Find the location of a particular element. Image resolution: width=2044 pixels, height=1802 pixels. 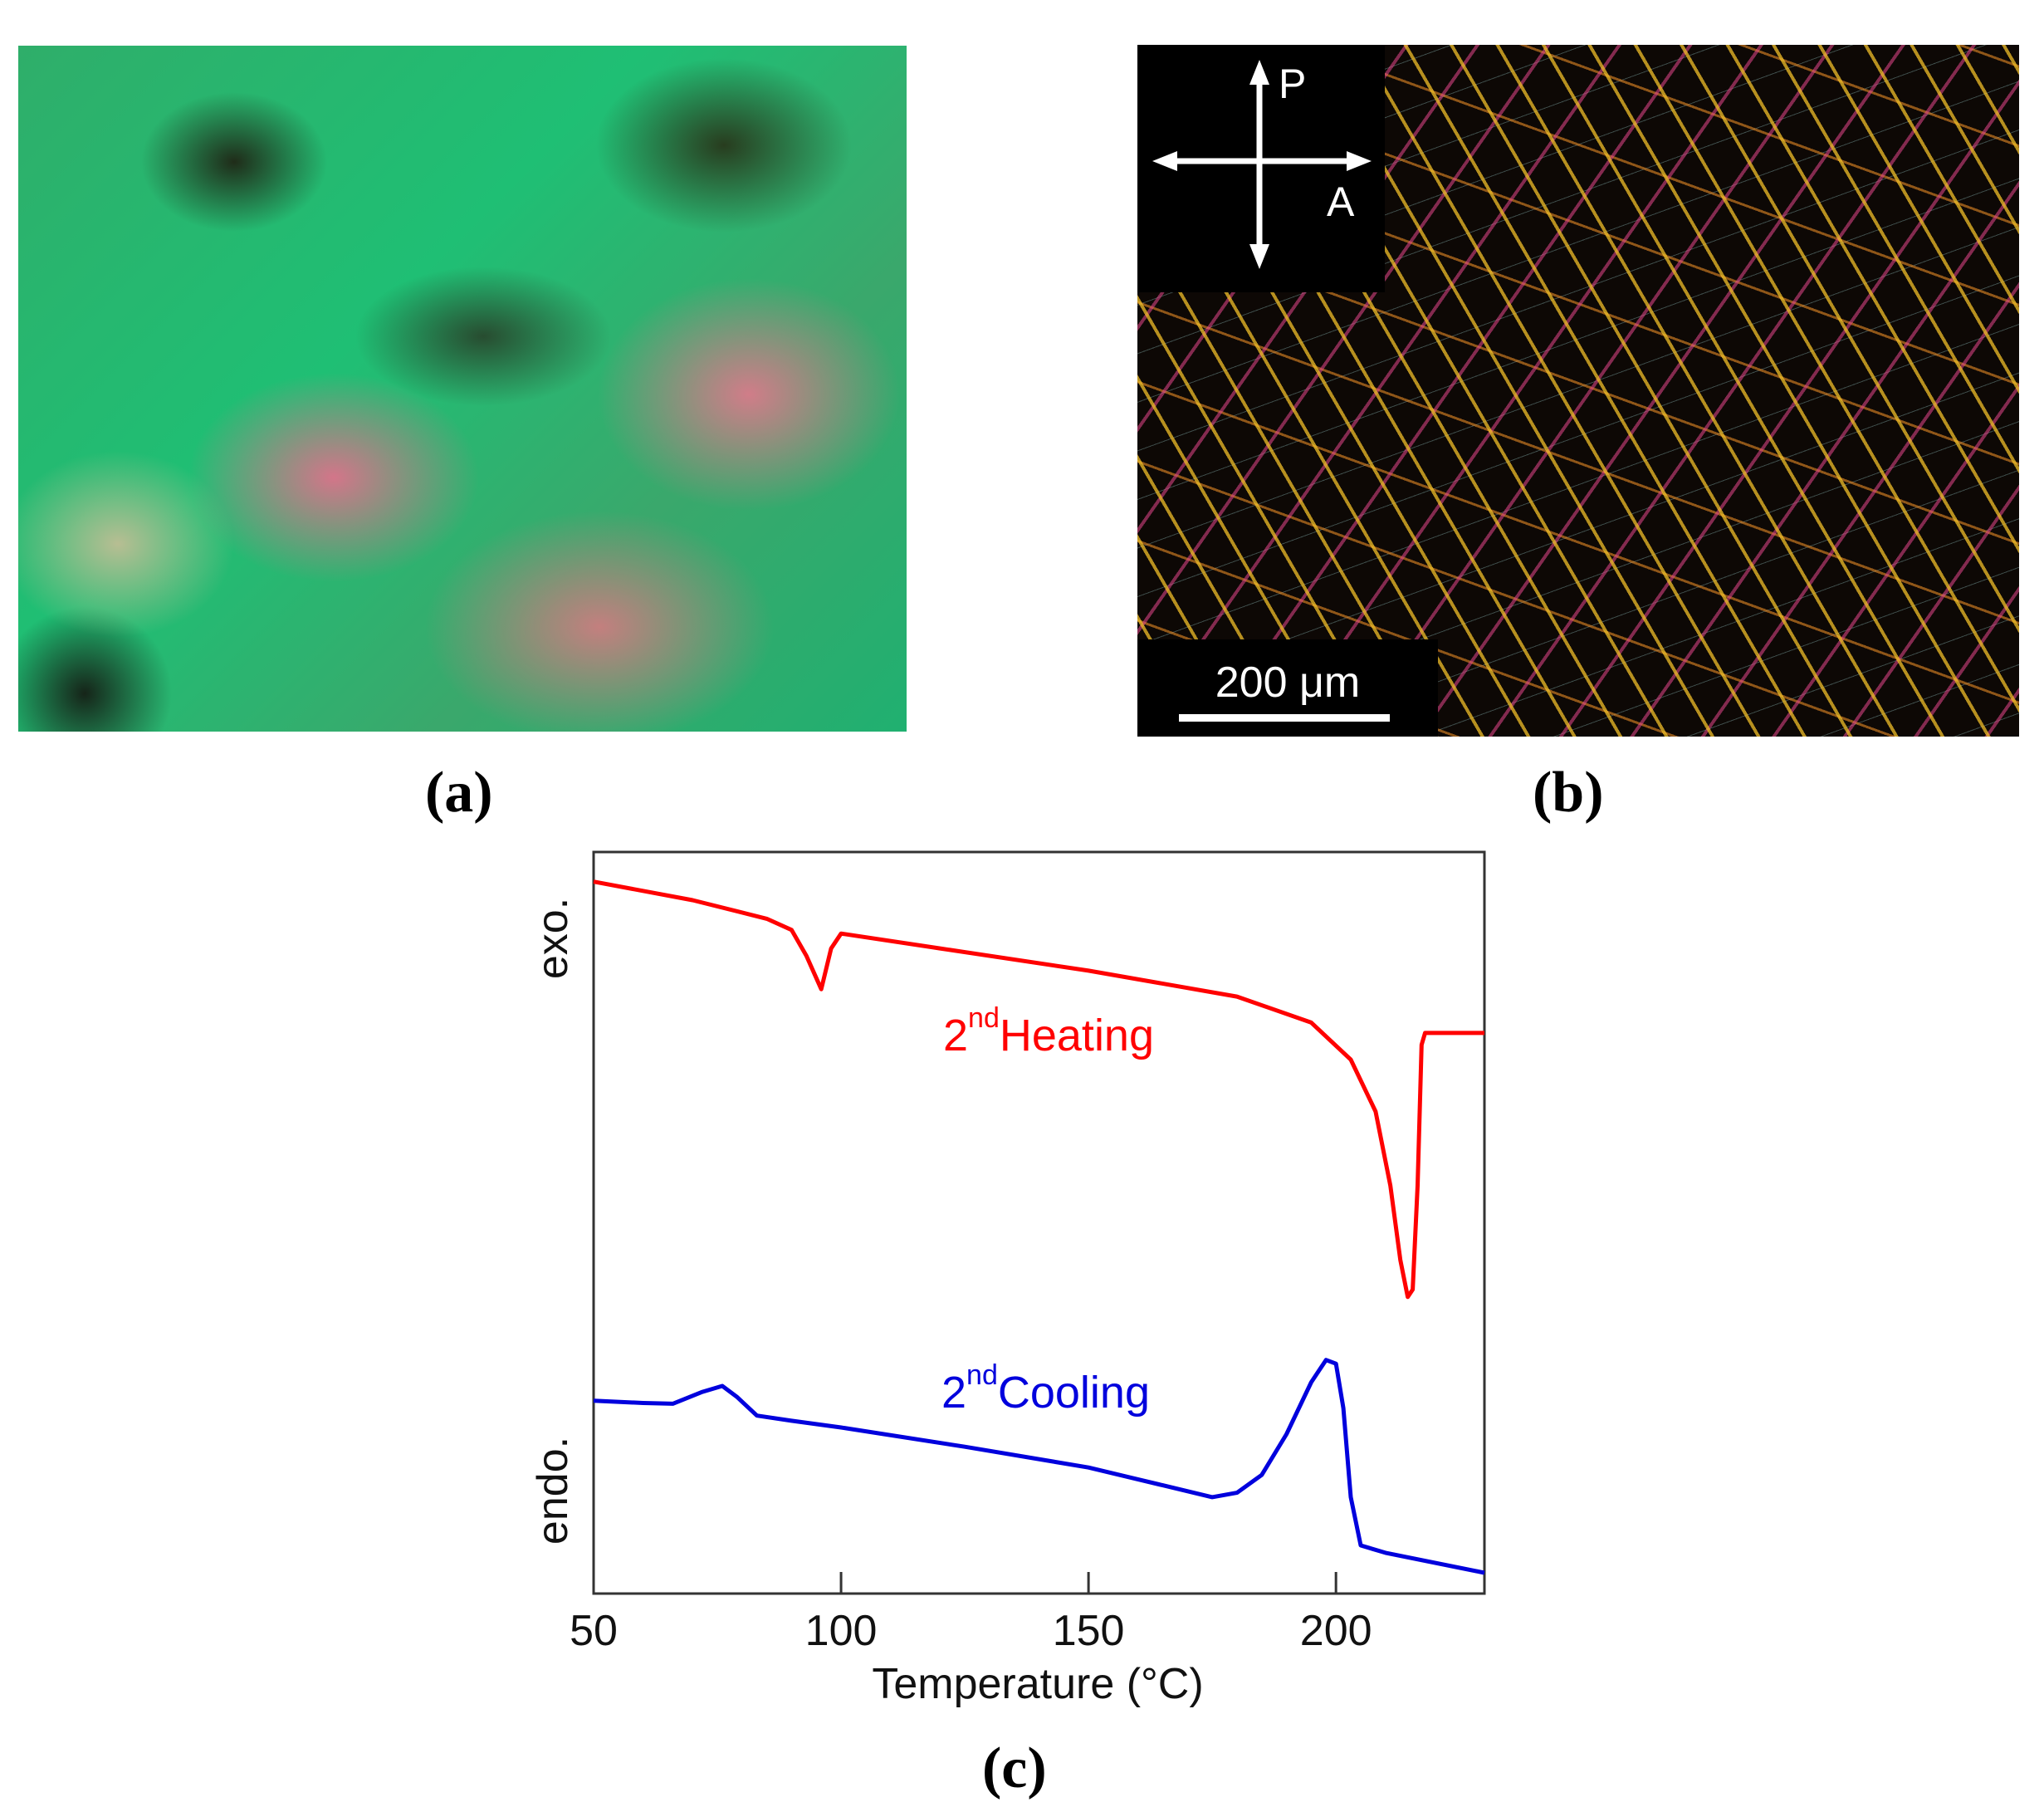

scale-bar-label: 200 μm is located at coordinates (1288, 683).